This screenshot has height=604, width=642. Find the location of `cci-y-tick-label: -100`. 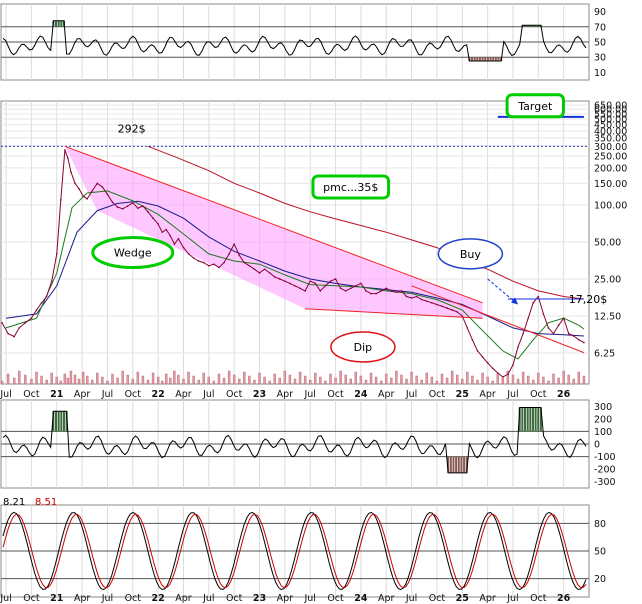

cci-y-tick-label: -100 is located at coordinates (605, 457).